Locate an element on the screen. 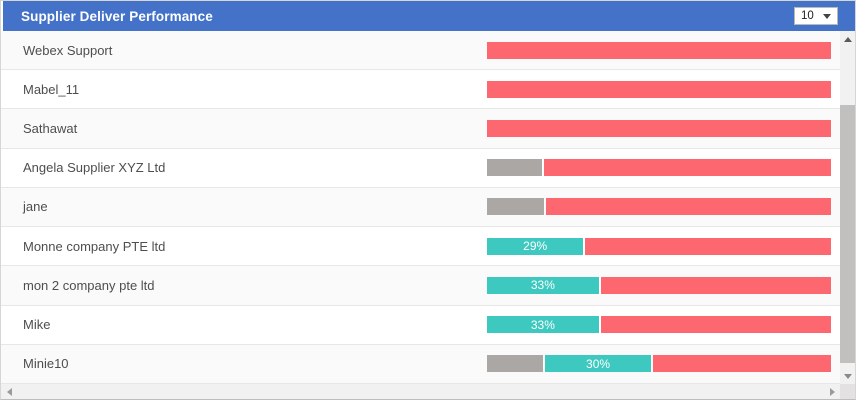  scroll-down-button is located at coordinates (847, 376).